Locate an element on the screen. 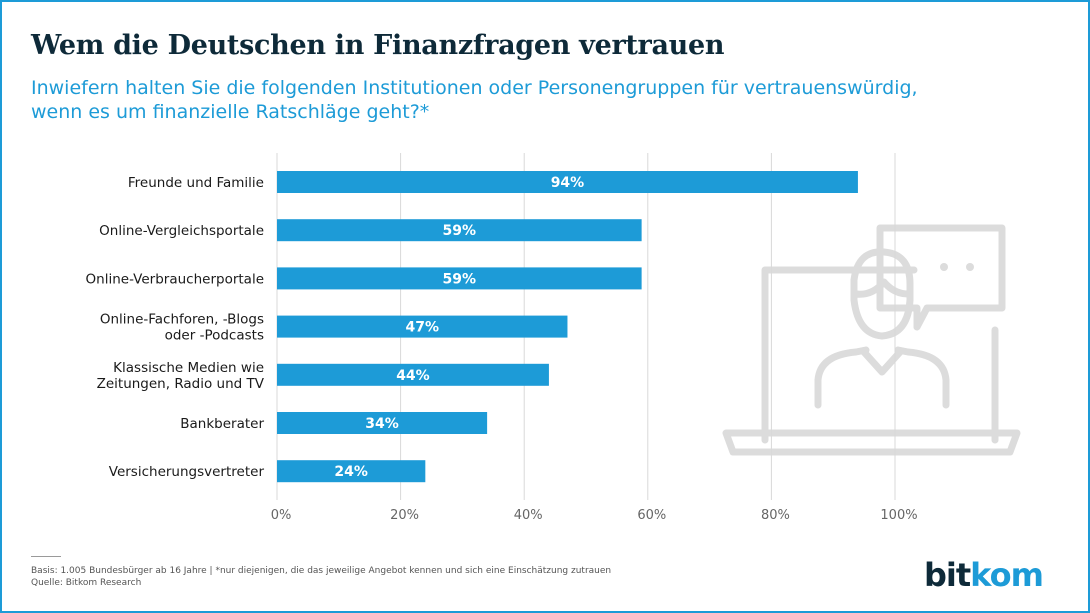 The width and height of the screenshot is (1090, 613). x-tick-label: 0% is located at coordinates (281, 515).